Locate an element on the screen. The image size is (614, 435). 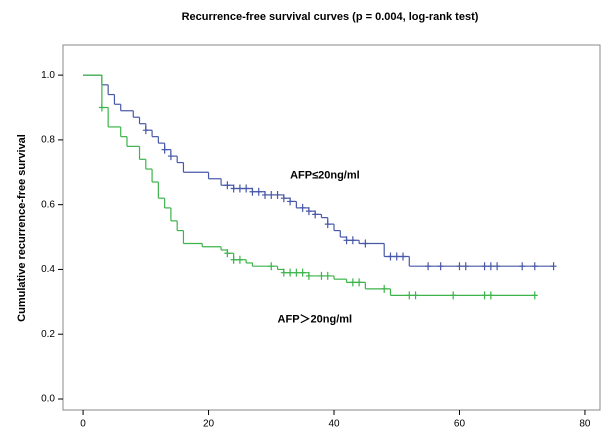
x-tick-label: 60 is located at coordinates (460, 424).